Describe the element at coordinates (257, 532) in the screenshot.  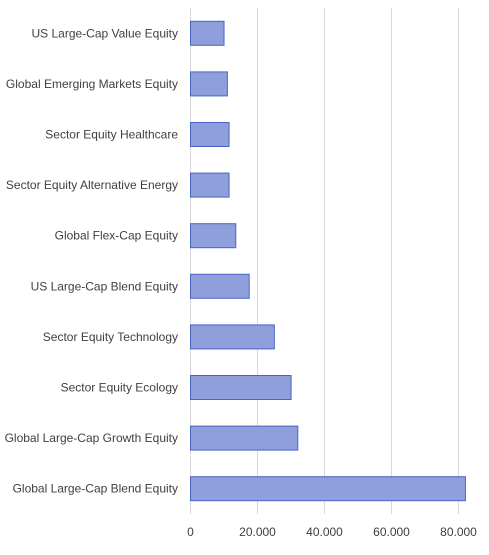
I see `x-tick-label: 20.000` at that location.